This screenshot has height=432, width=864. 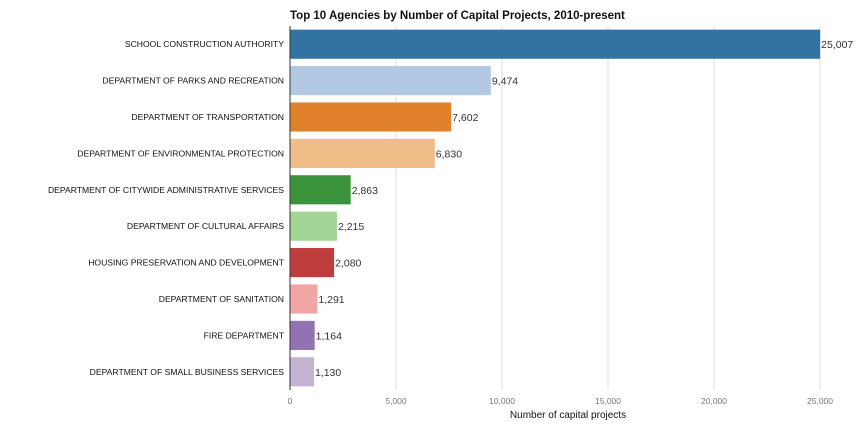 I want to click on category-label: DEPARTMENT OF CULTURAL AFFAIRS, so click(x=205, y=226).